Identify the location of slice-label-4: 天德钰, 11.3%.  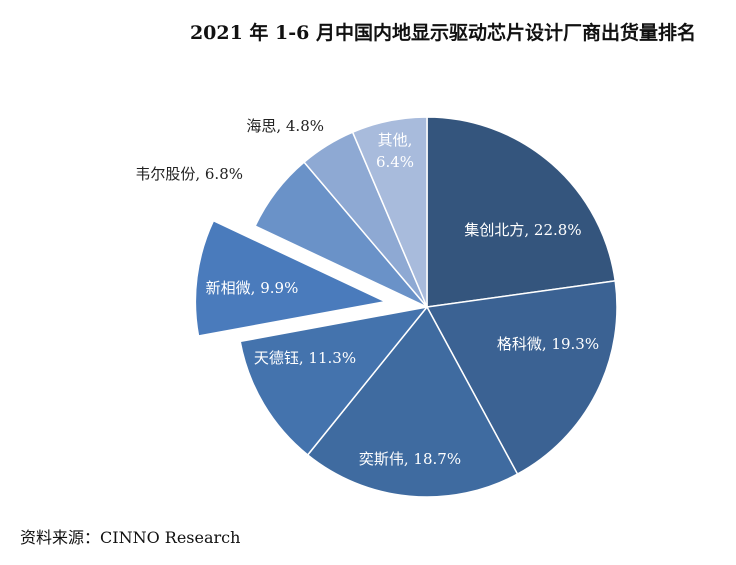
(305, 358).